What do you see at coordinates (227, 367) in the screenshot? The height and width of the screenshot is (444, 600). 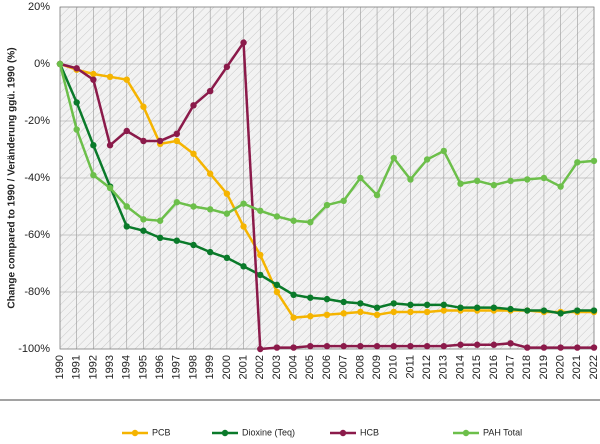 I see `x-tick-label: 2000` at bounding box center [227, 367].